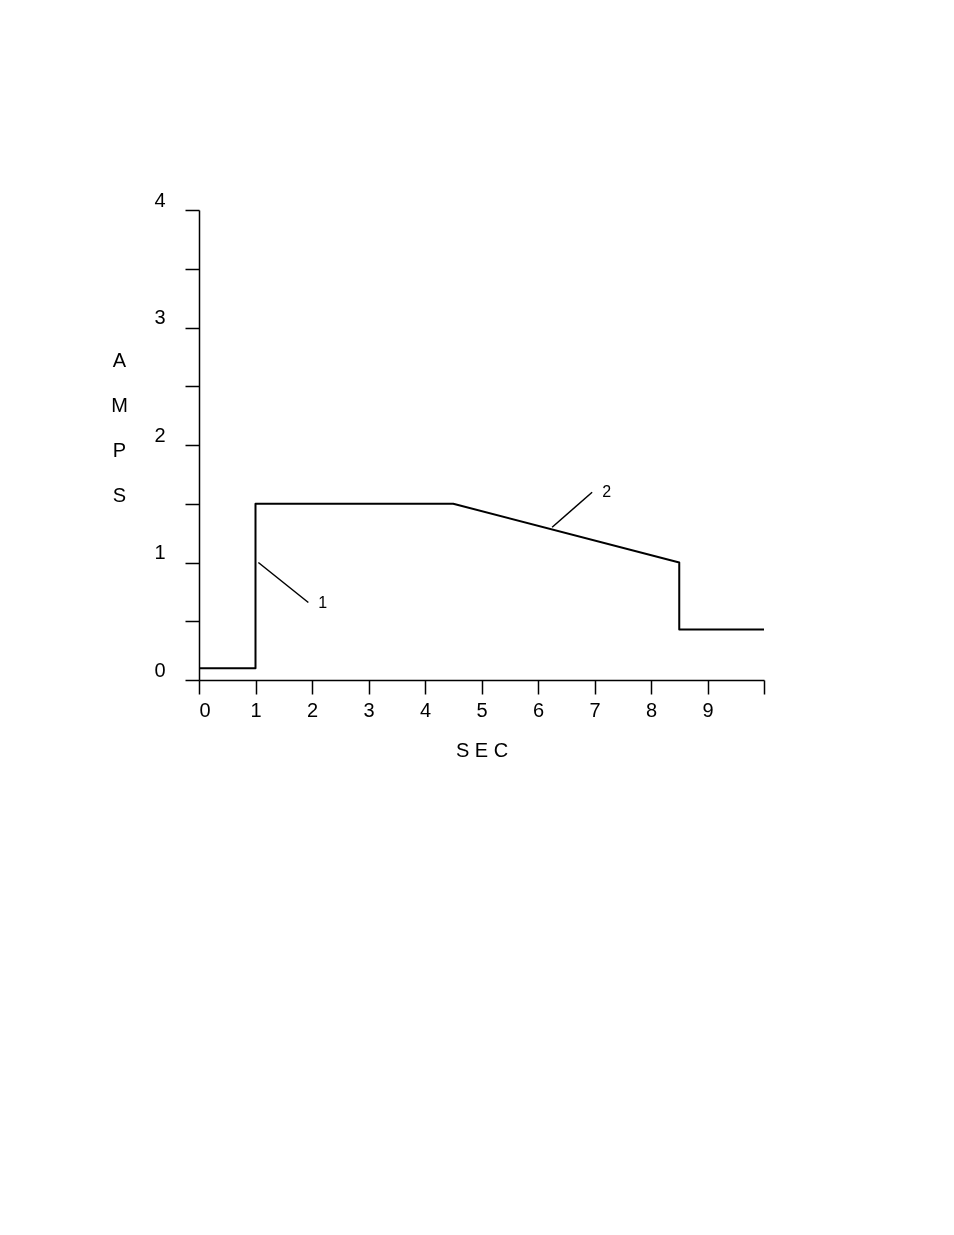 Image resolution: width=954 pixels, height=1235 pixels. Describe the element at coordinates (312, 709) in the screenshot. I see `x-tick-label: 2` at that location.